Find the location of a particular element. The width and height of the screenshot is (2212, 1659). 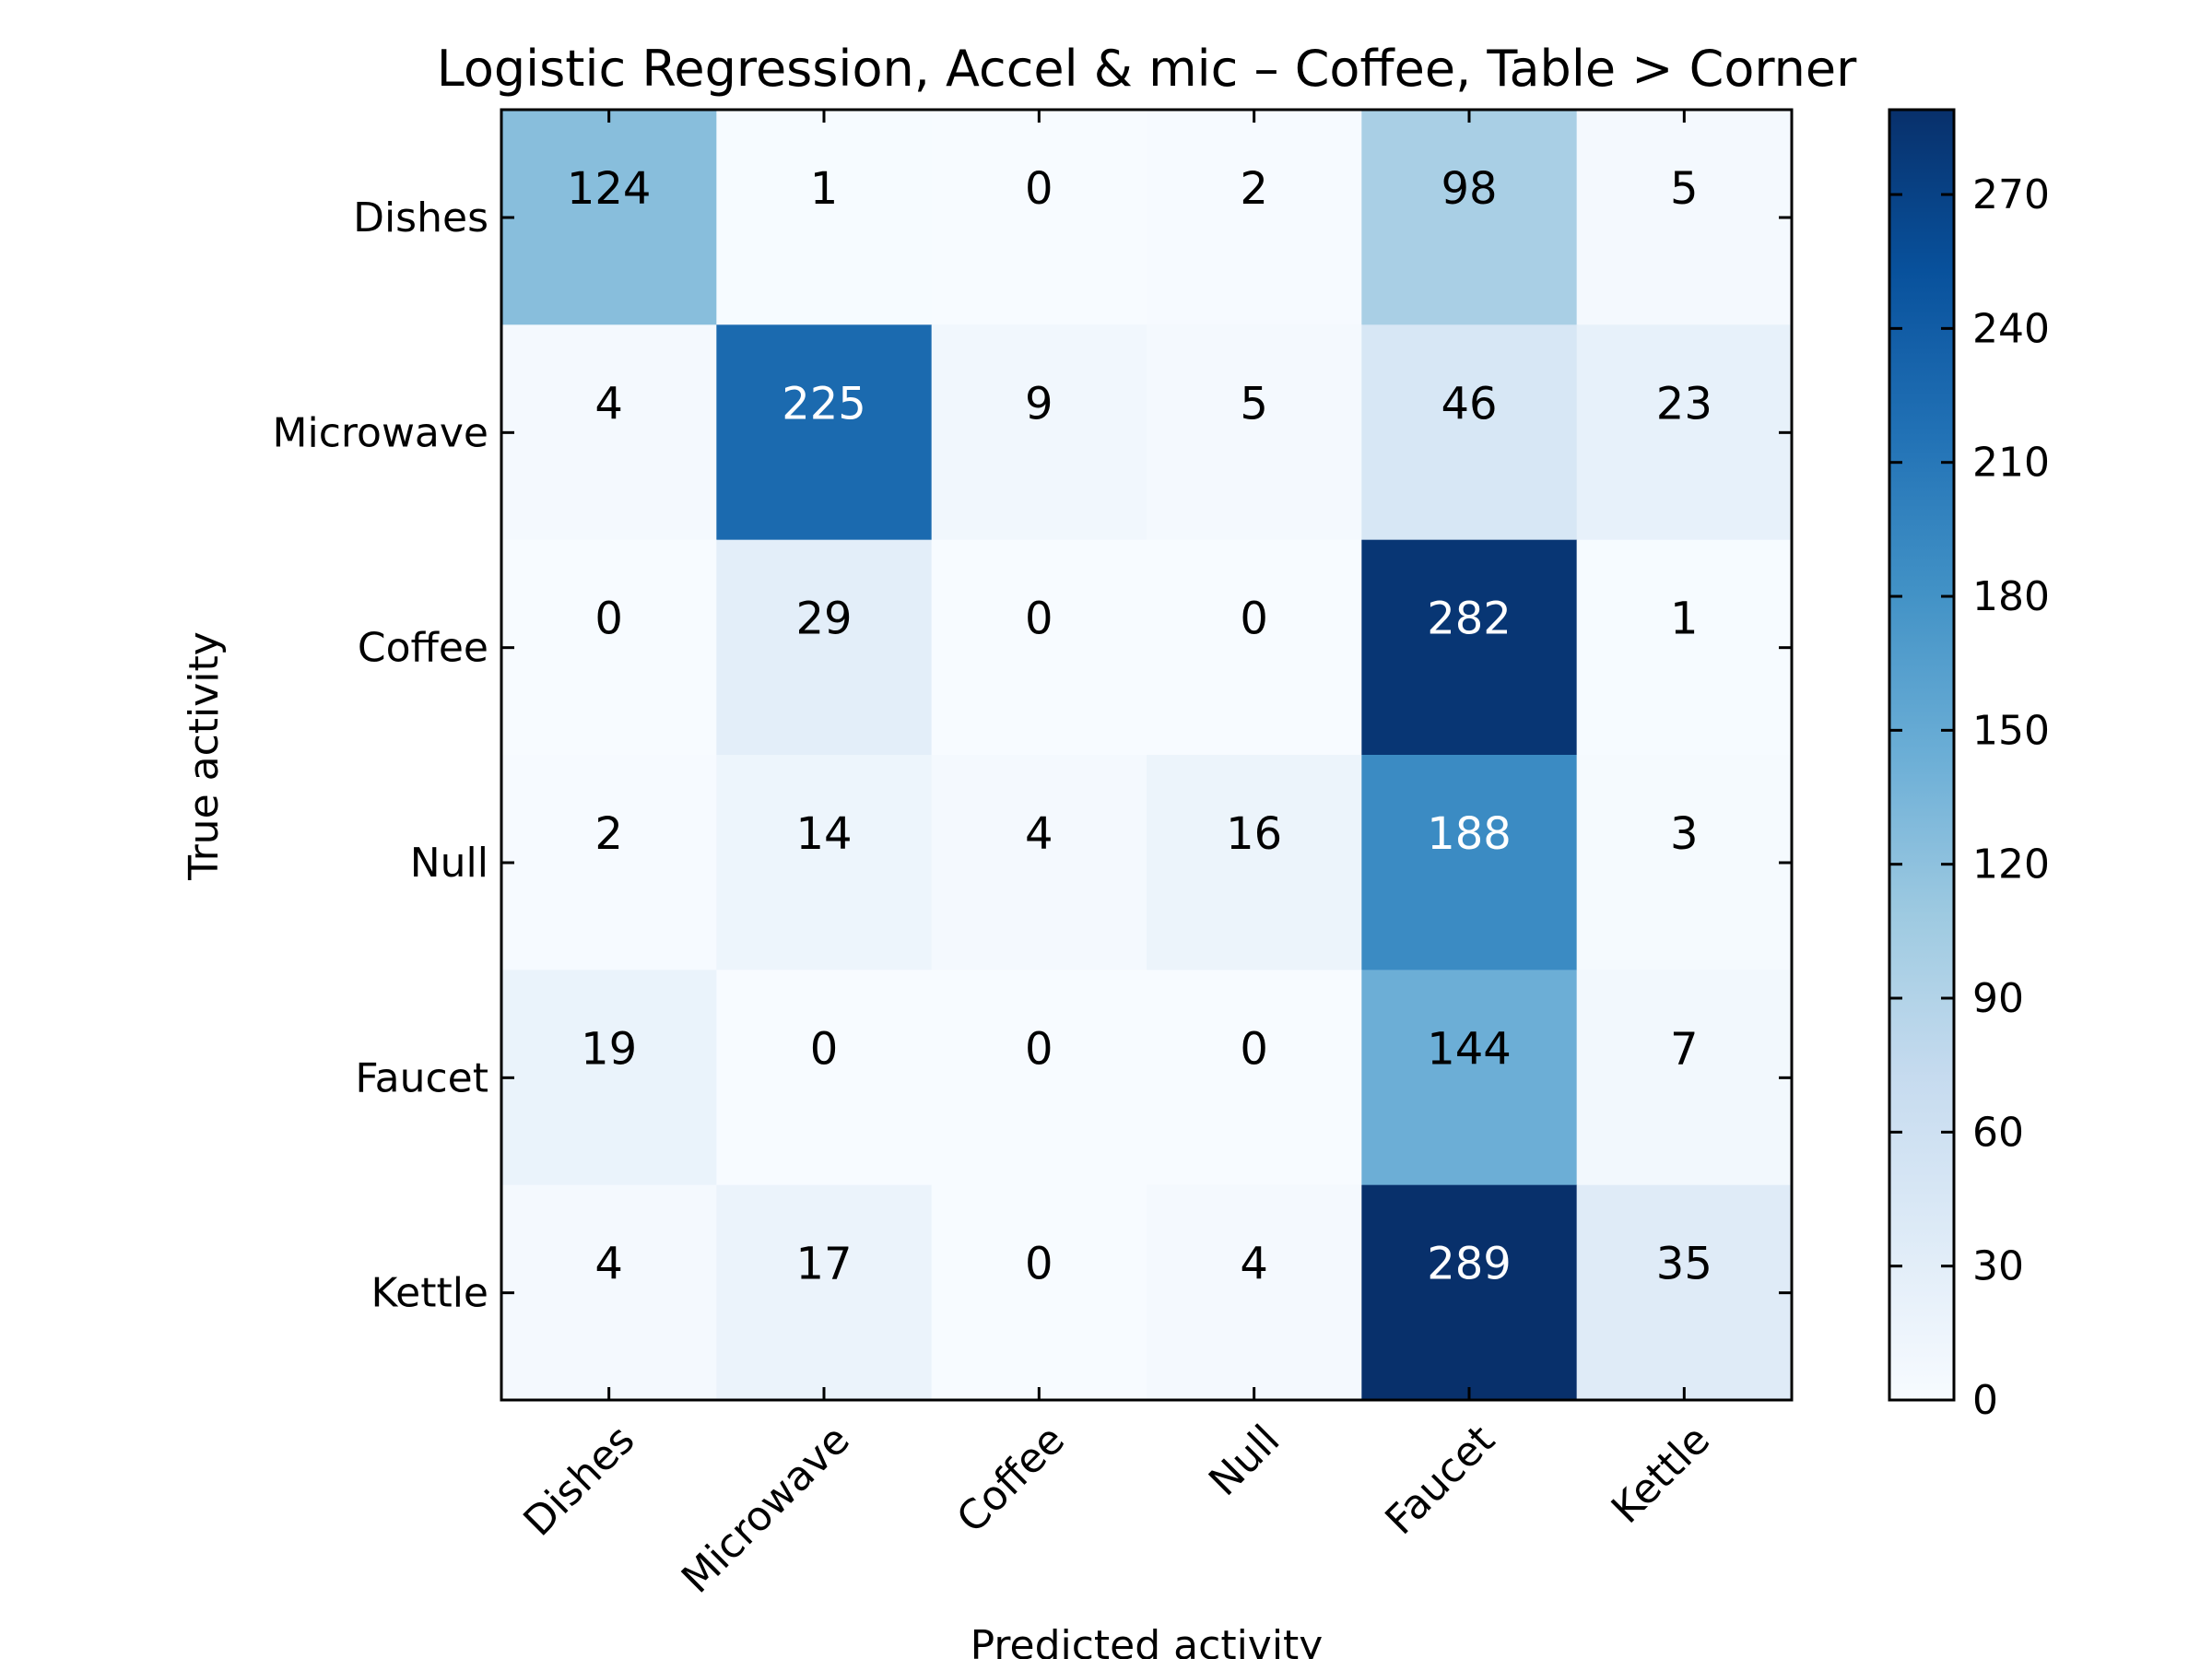

colorbar-tick-label: 60 is located at coordinates (1998, 1132).